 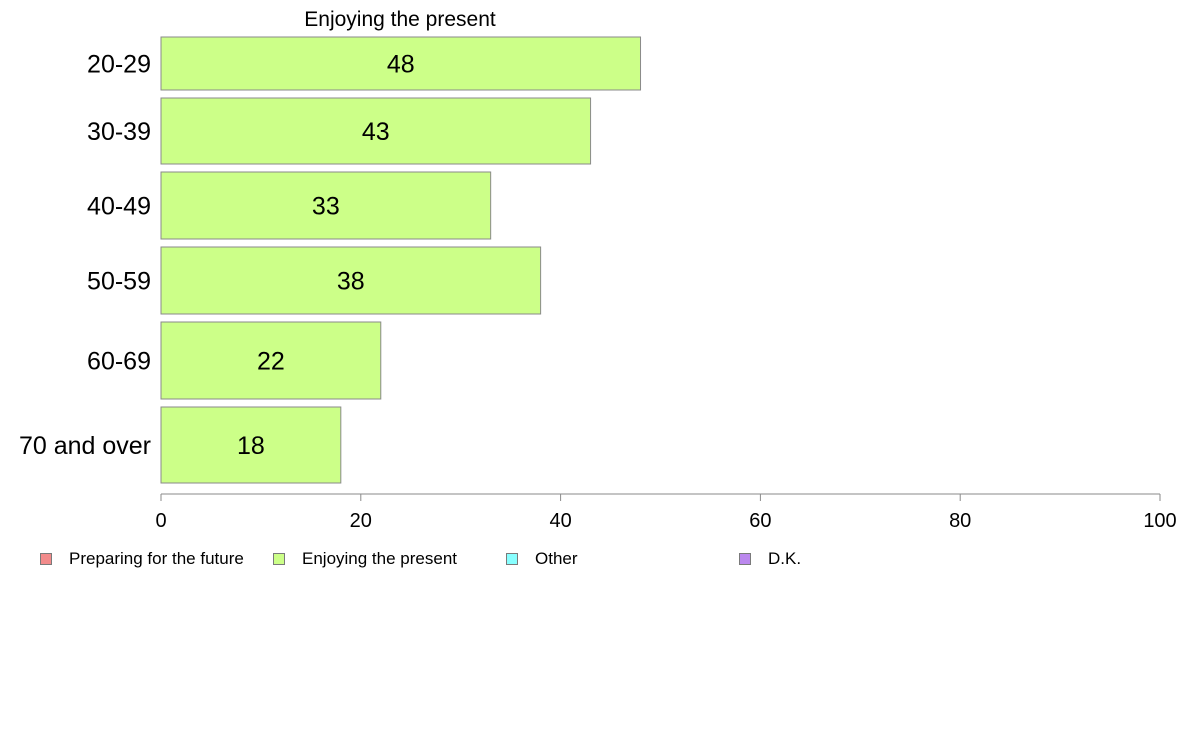 I want to click on legend-item-dk: D.K., so click(x=770, y=559).